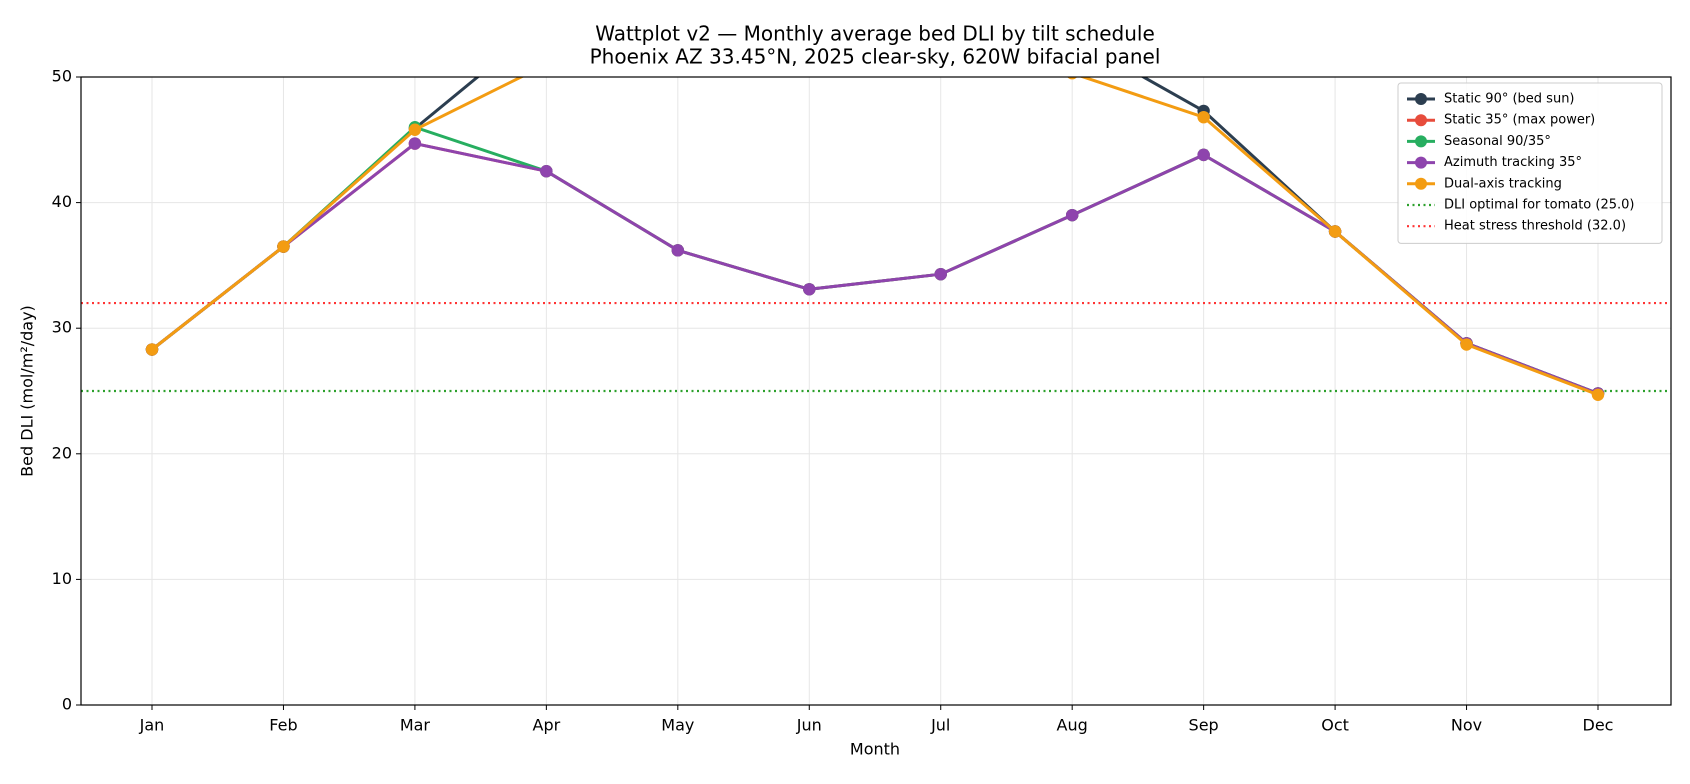 This screenshot has height=784, width=1690. What do you see at coordinates (62, 578) in the screenshot?
I see `y-tick-label: 10` at bounding box center [62, 578].